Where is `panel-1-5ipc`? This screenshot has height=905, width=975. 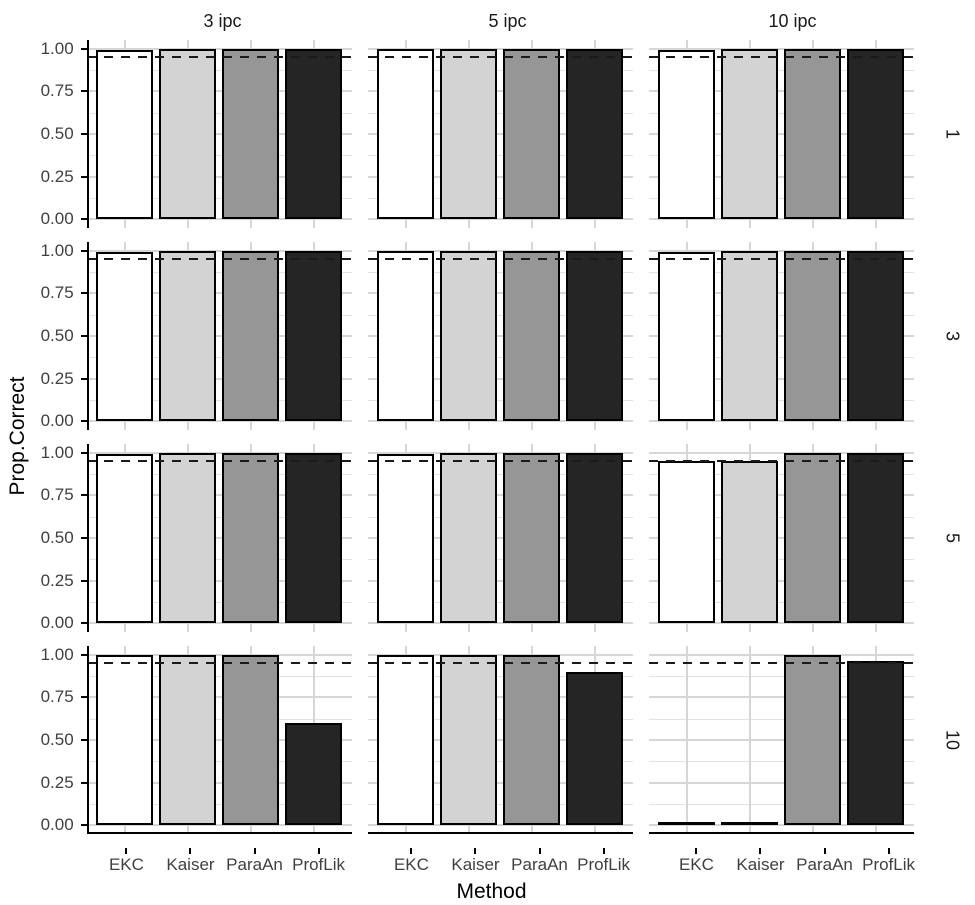 panel-1-5ipc is located at coordinates (500, 134).